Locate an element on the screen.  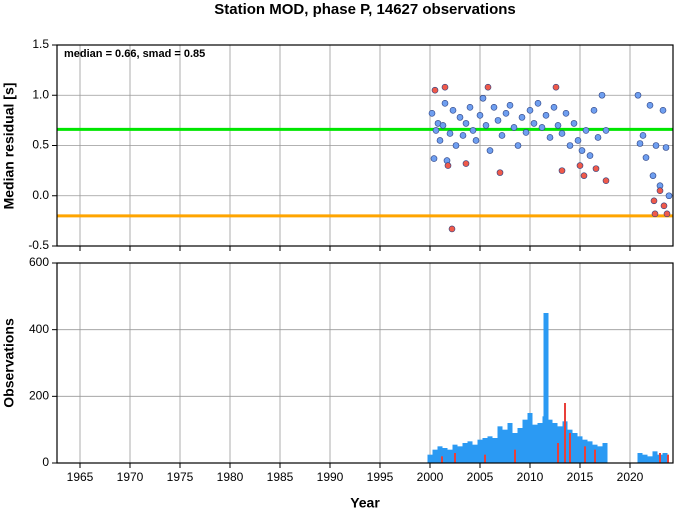
x-tick-label: 1975 is located at coordinates (180, 477).